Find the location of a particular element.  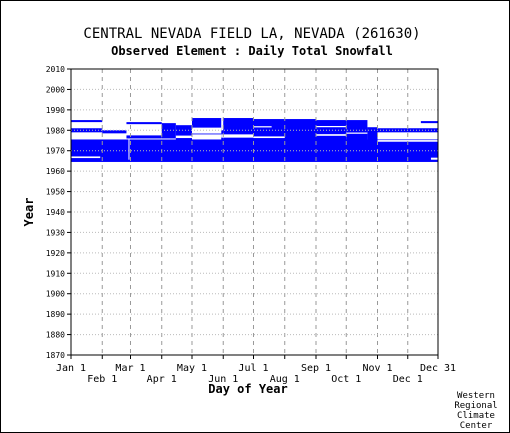

x-tick-label: Apr 1 is located at coordinates (162, 379).